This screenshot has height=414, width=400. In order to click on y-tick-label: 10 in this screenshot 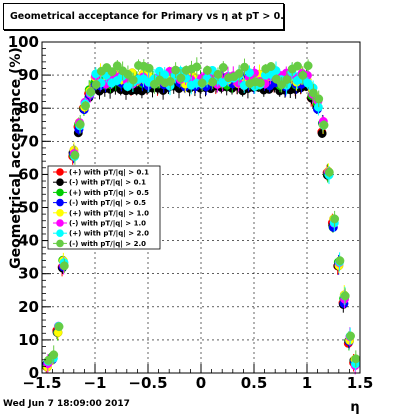, I will do `click(28, 340)`.